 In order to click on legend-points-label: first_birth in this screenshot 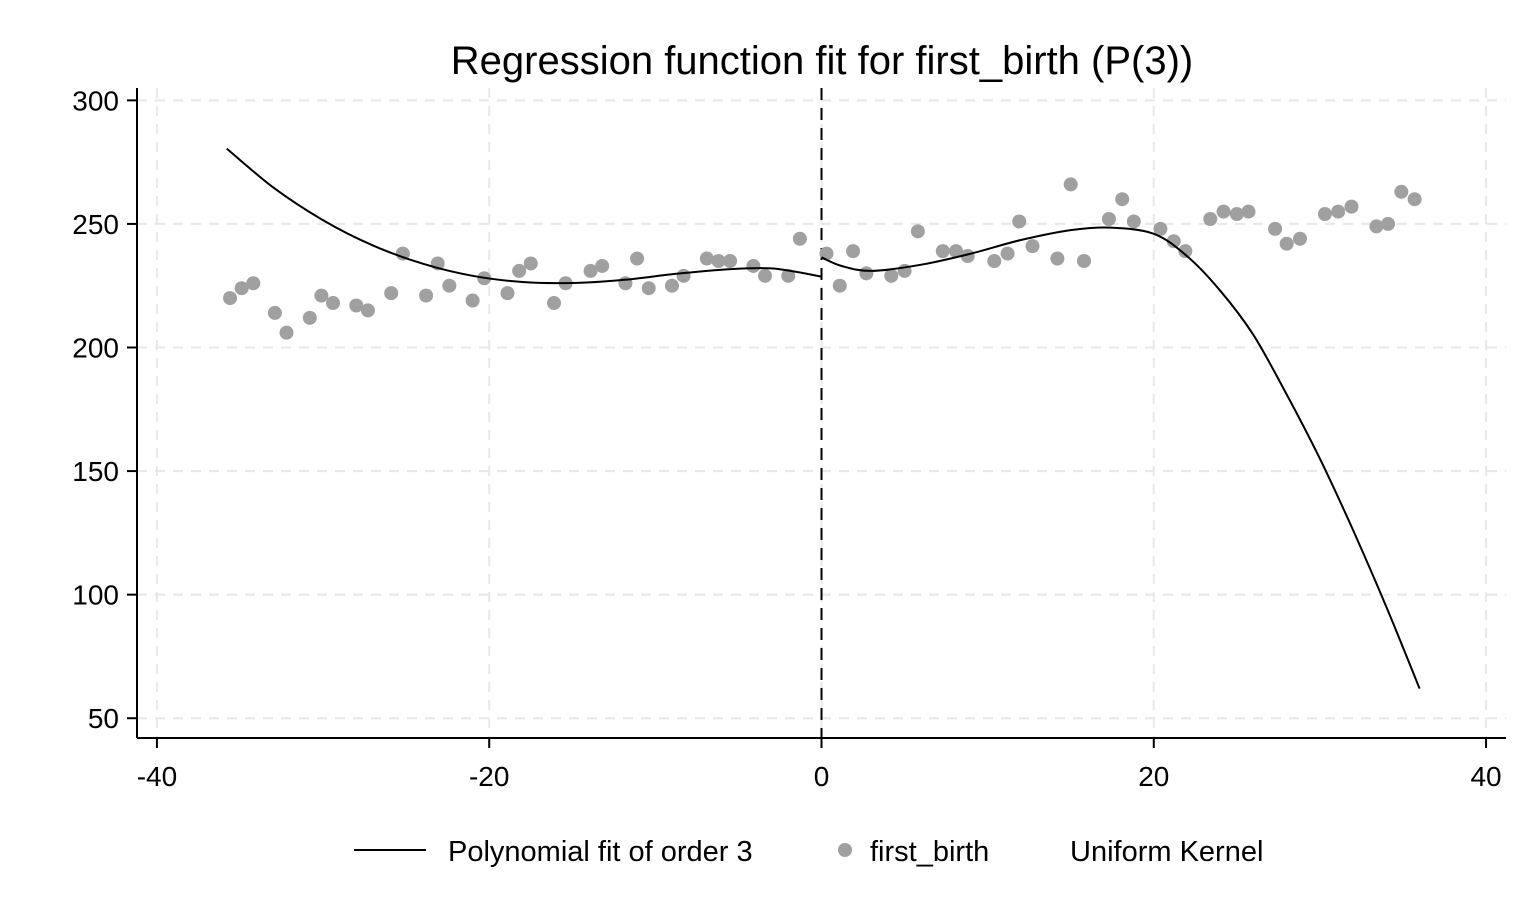, I will do `click(929, 852)`.